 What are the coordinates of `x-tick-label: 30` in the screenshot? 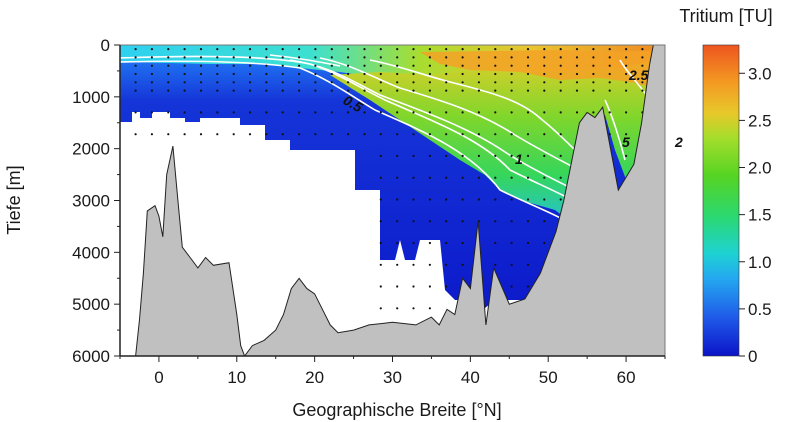 It's located at (392, 377).